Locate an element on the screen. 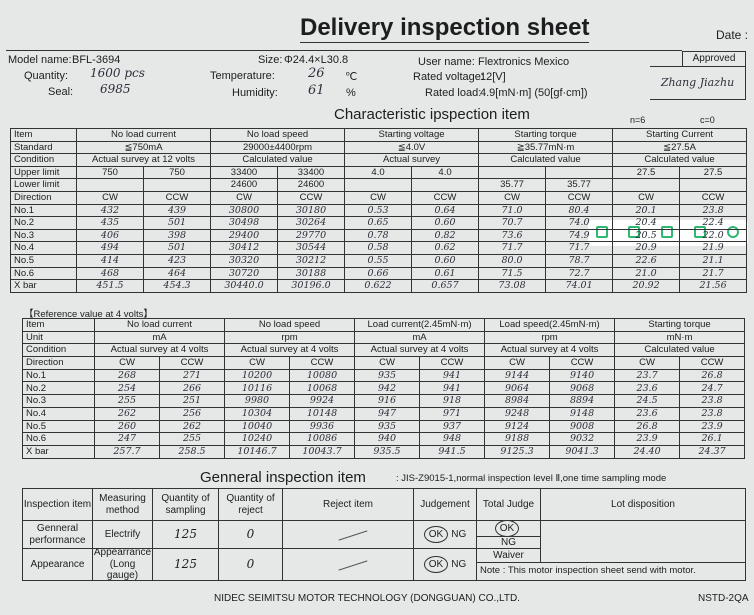  table-cell: 24.40 is located at coordinates (647, 451).